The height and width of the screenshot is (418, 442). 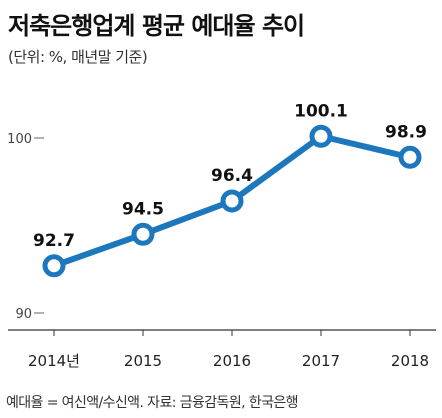 What do you see at coordinates (321, 111) in the screenshot?
I see `data-label-3: 100.1` at bounding box center [321, 111].